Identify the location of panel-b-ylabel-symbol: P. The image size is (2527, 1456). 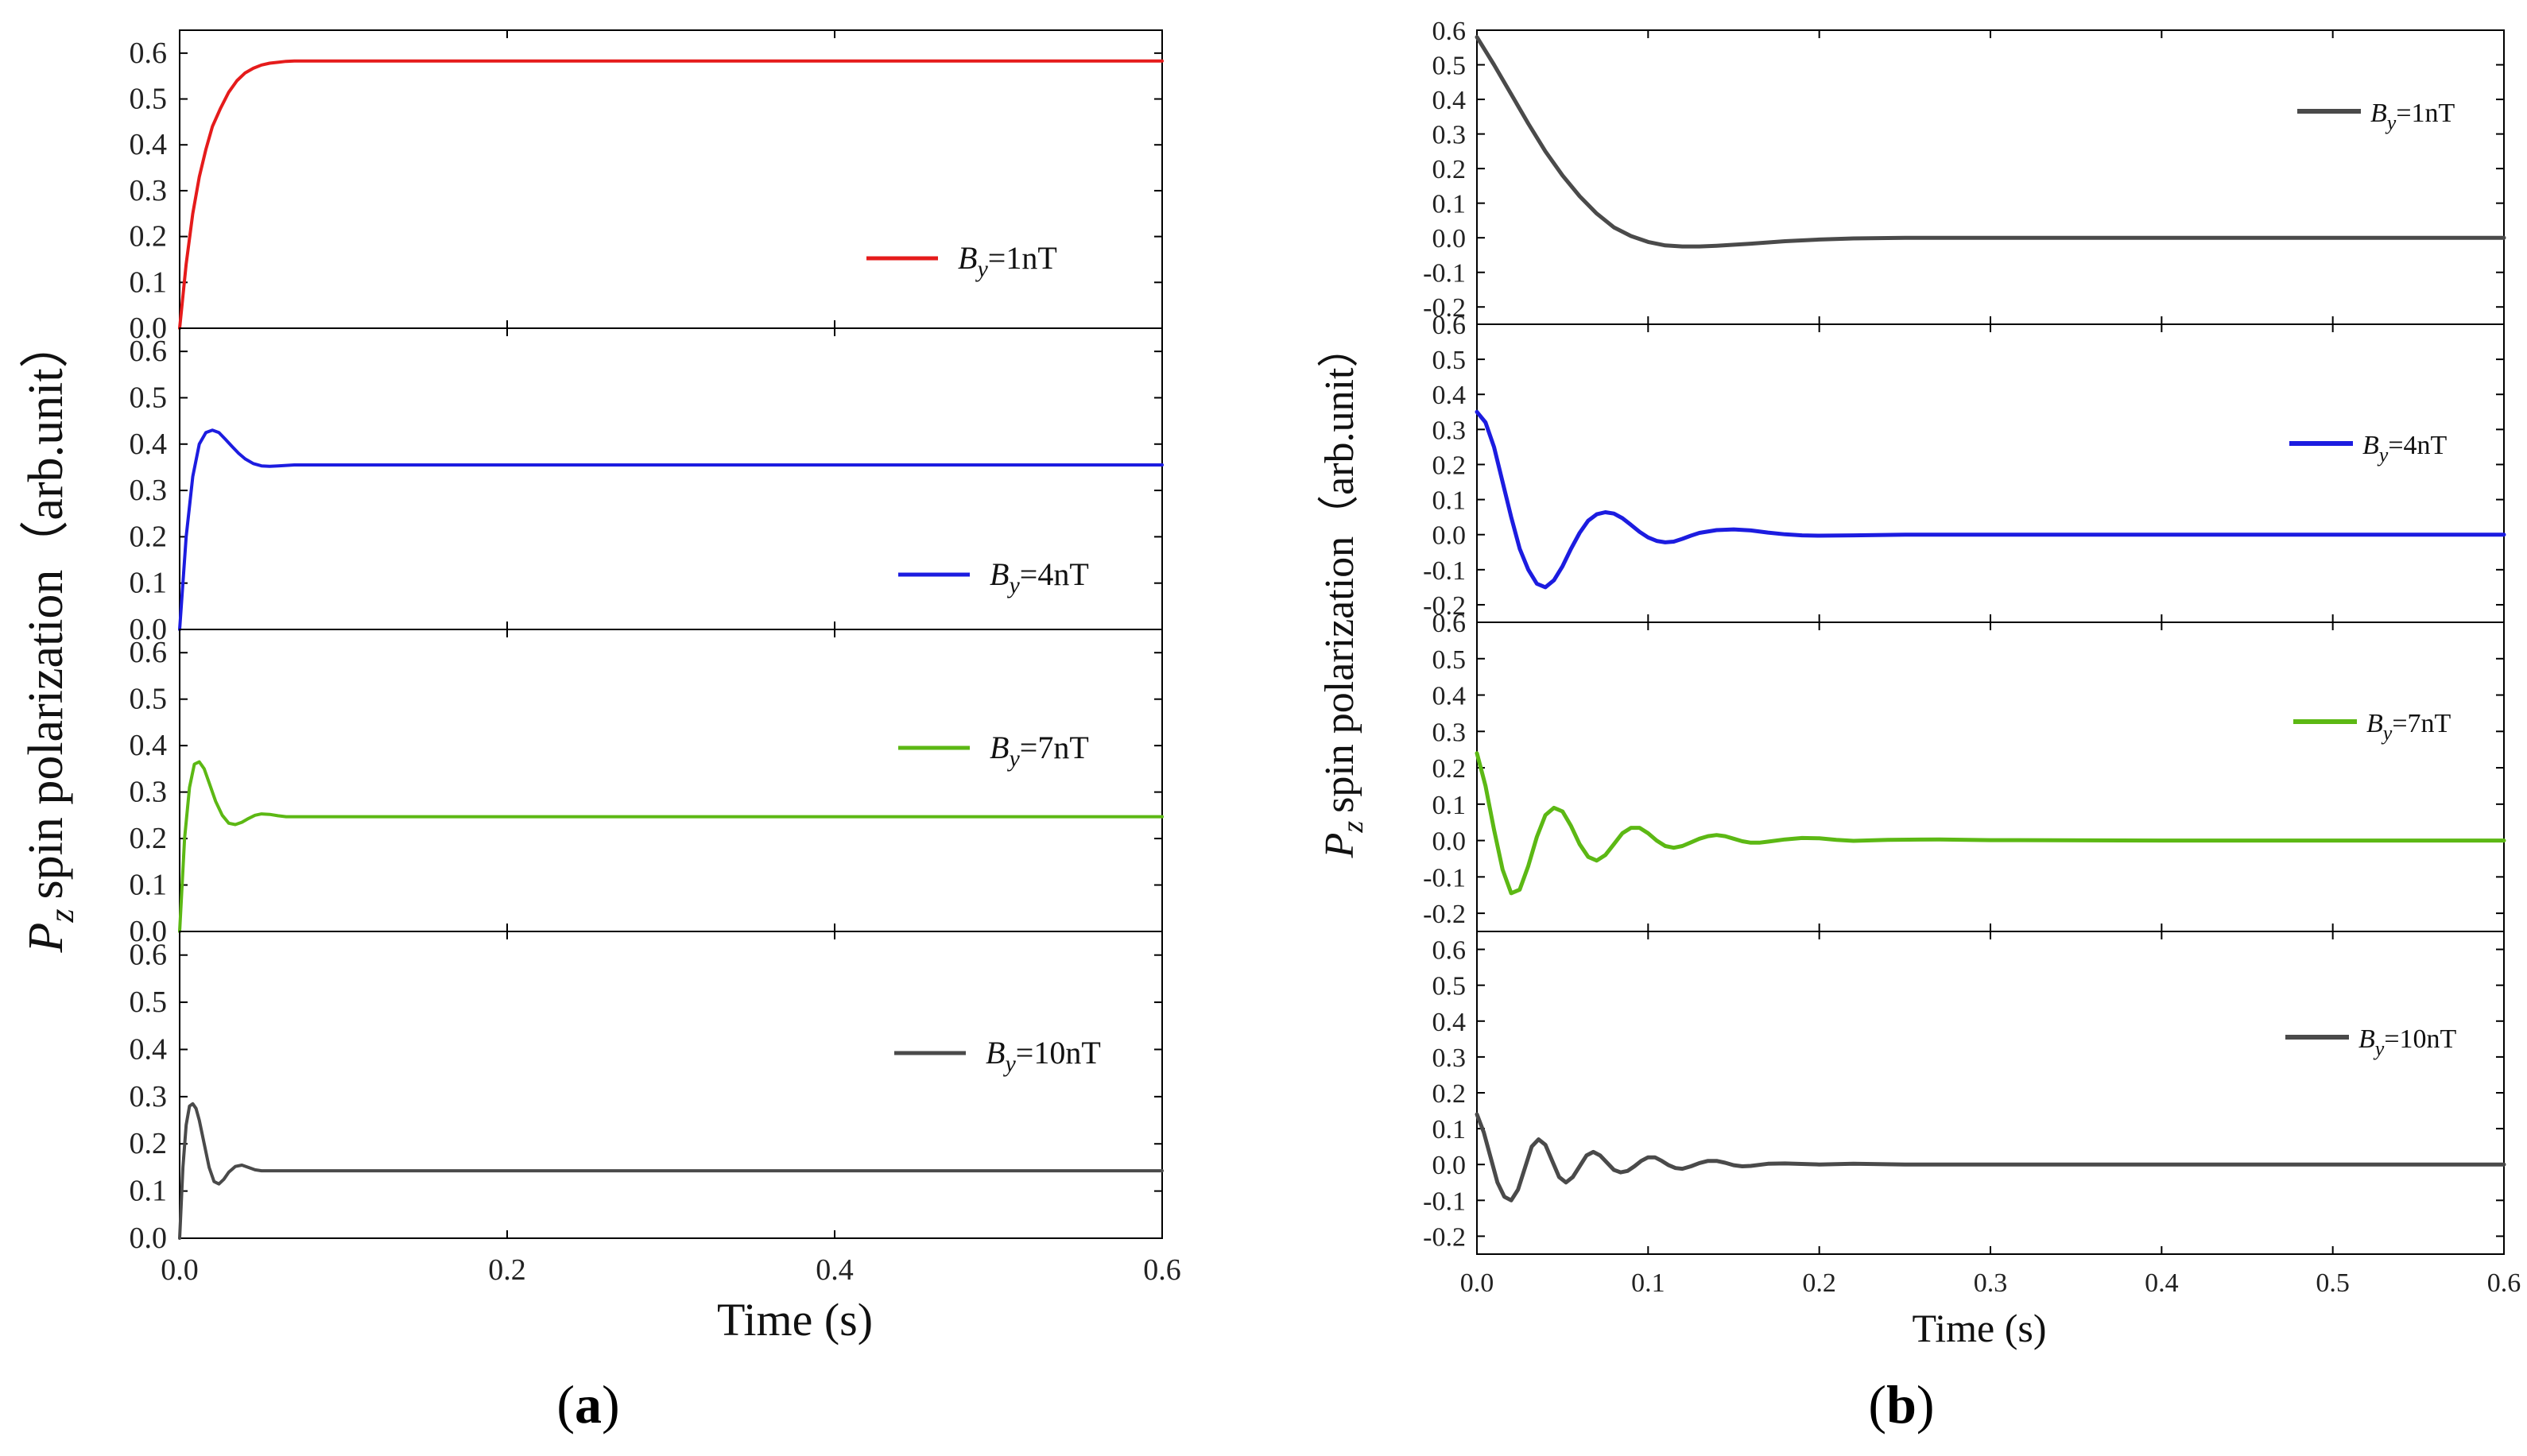
(1339, 846).